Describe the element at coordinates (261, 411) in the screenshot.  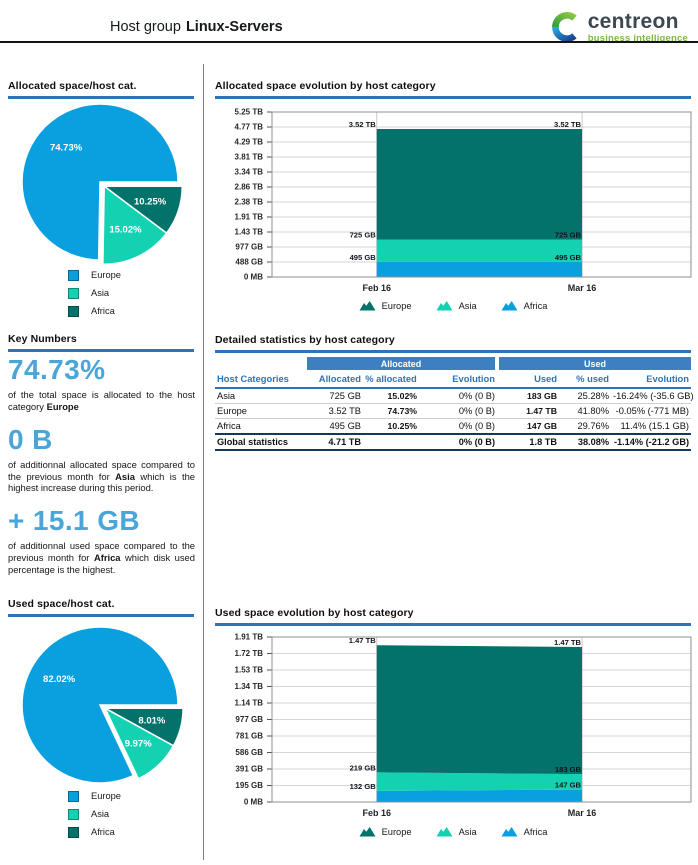
I see `table-cell: Europe` at that location.